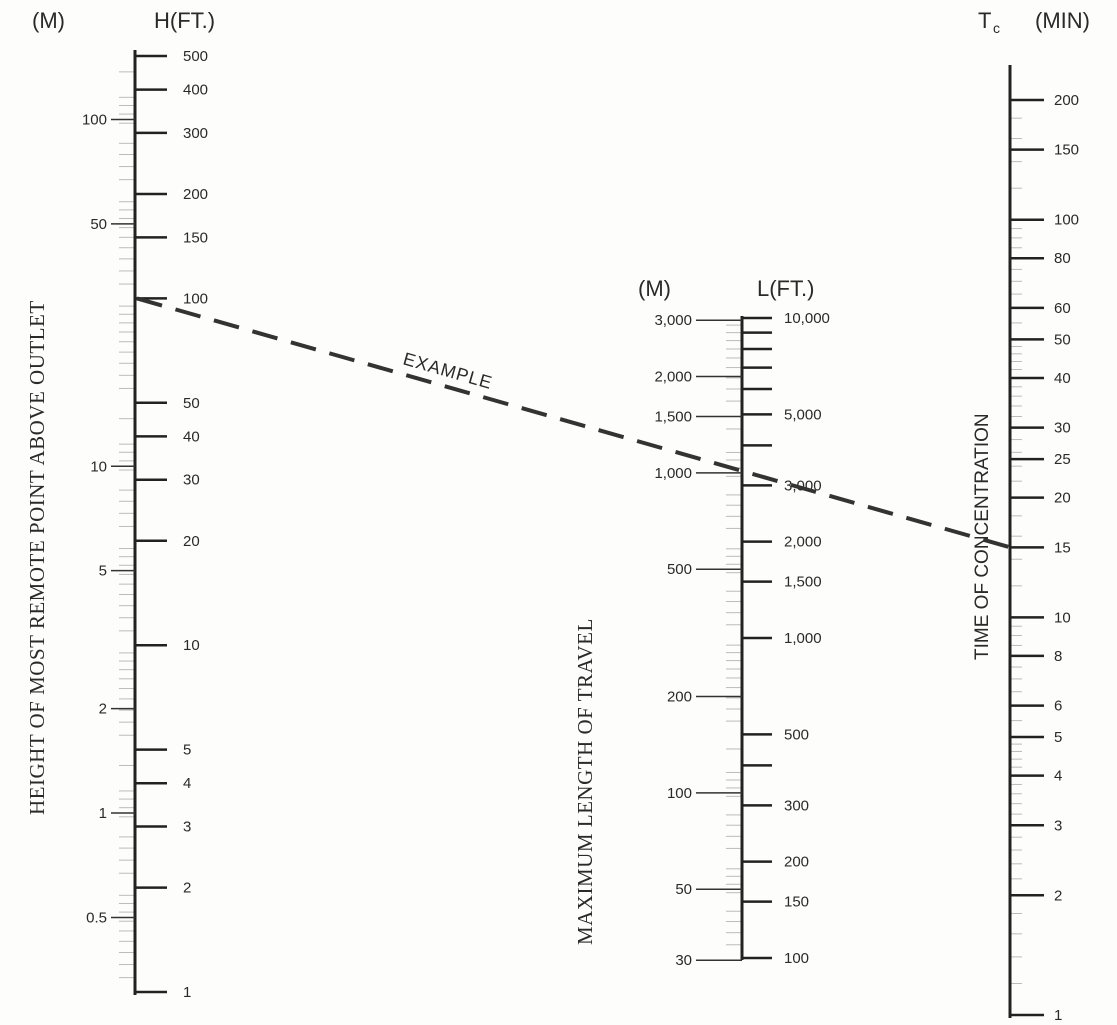 This screenshot has height=1025, width=1117. What do you see at coordinates (1058, 737) in the screenshot?
I see `tc-label-5: 5` at bounding box center [1058, 737].